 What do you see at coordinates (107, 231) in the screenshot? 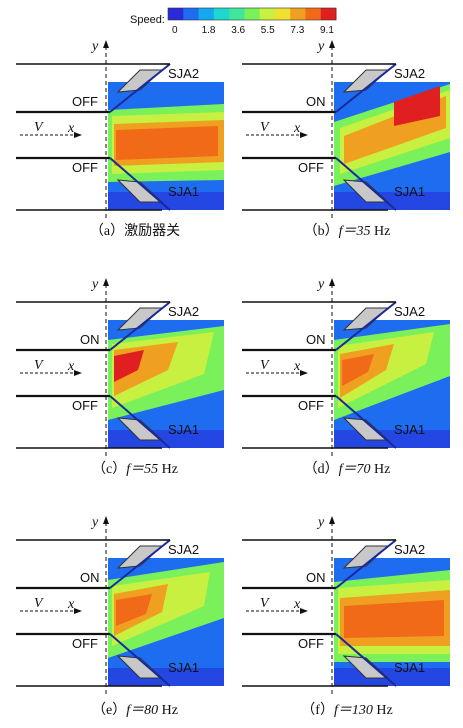
I see `caption-a-prefix: （a）` at bounding box center [107, 231].